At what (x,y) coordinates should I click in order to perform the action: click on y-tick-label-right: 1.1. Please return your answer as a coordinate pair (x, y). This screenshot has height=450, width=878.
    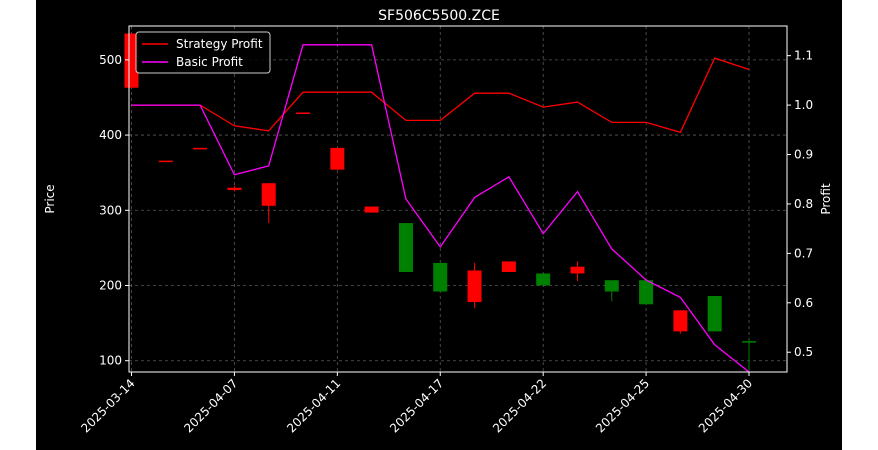
    Looking at the image, I should click on (803, 56).